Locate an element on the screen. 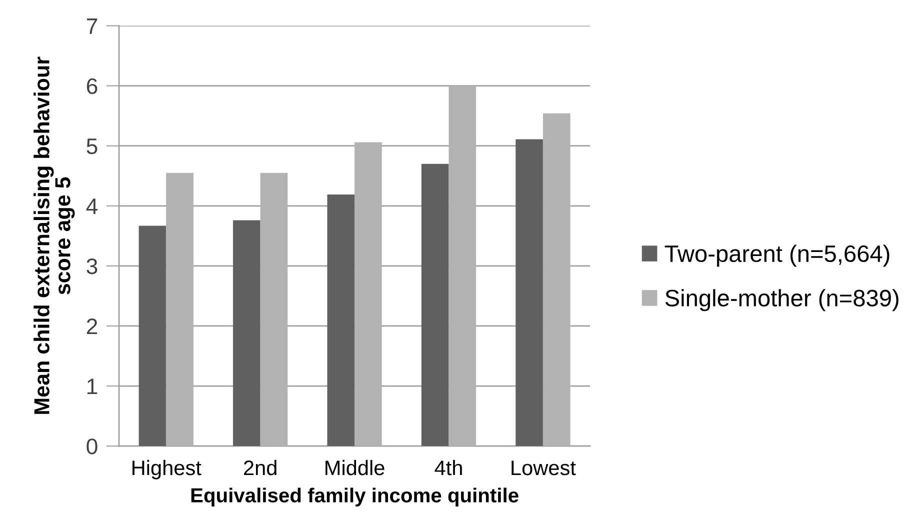 The height and width of the screenshot is (526, 912). y-tick-label: 7 is located at coordinates (92, 26).